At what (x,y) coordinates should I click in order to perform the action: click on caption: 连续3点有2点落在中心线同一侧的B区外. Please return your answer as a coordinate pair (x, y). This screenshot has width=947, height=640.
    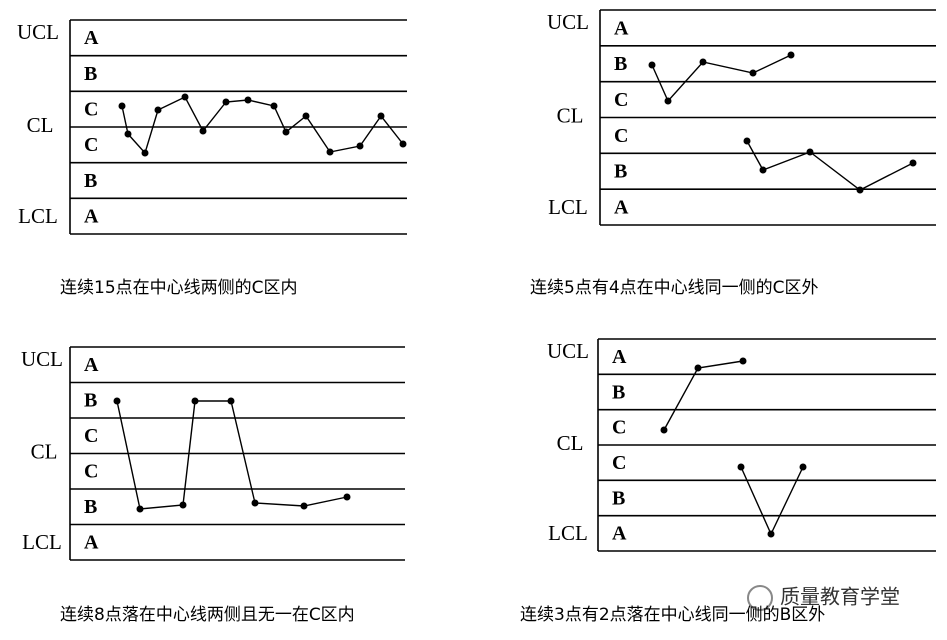
    Looking at the image, I should click on (672, 615).